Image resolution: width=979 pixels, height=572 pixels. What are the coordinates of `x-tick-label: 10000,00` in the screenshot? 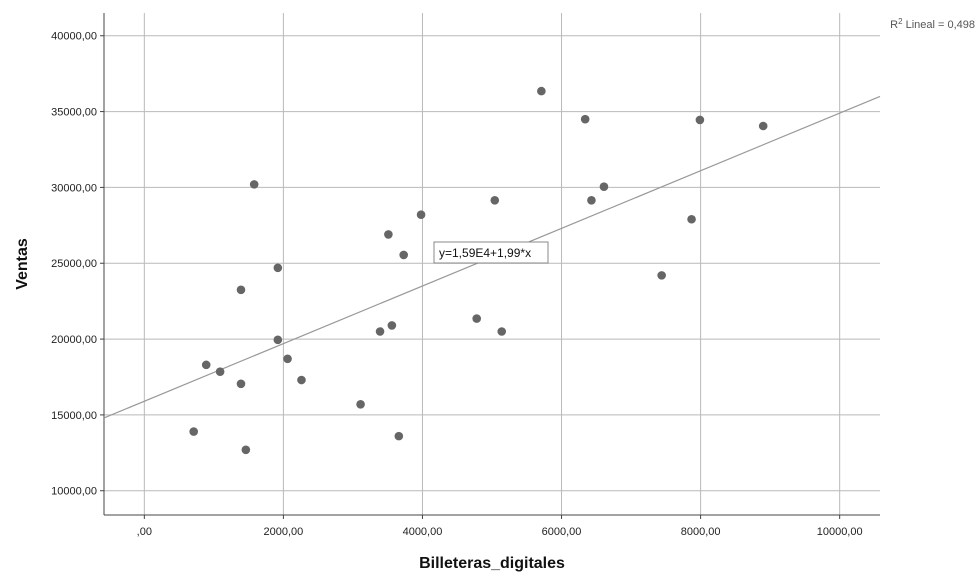 It's located at (840, 532).